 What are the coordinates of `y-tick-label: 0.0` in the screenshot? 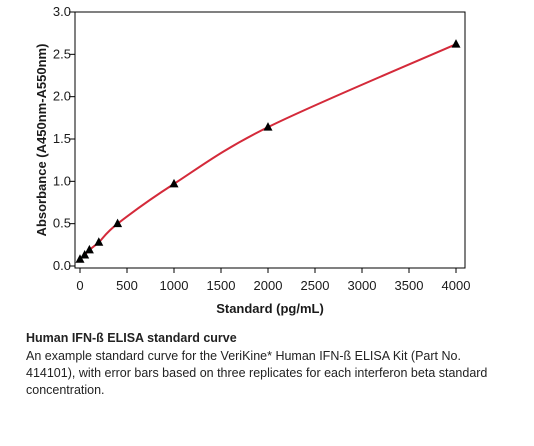 It's located at (62, 265).